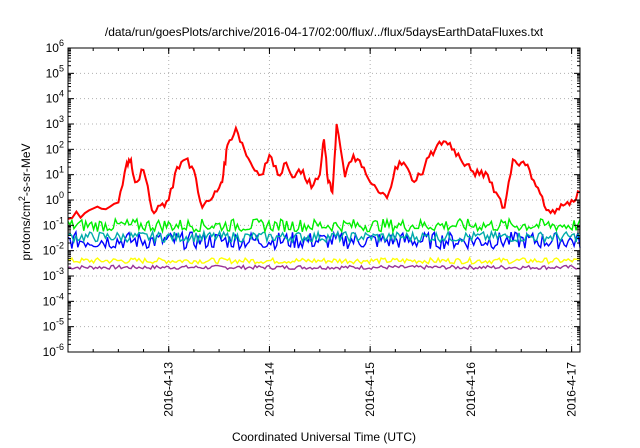  Describe the element at coordinates (55, 46) in the screenshot. I see `y-tick-label: 10⁶` at that location.